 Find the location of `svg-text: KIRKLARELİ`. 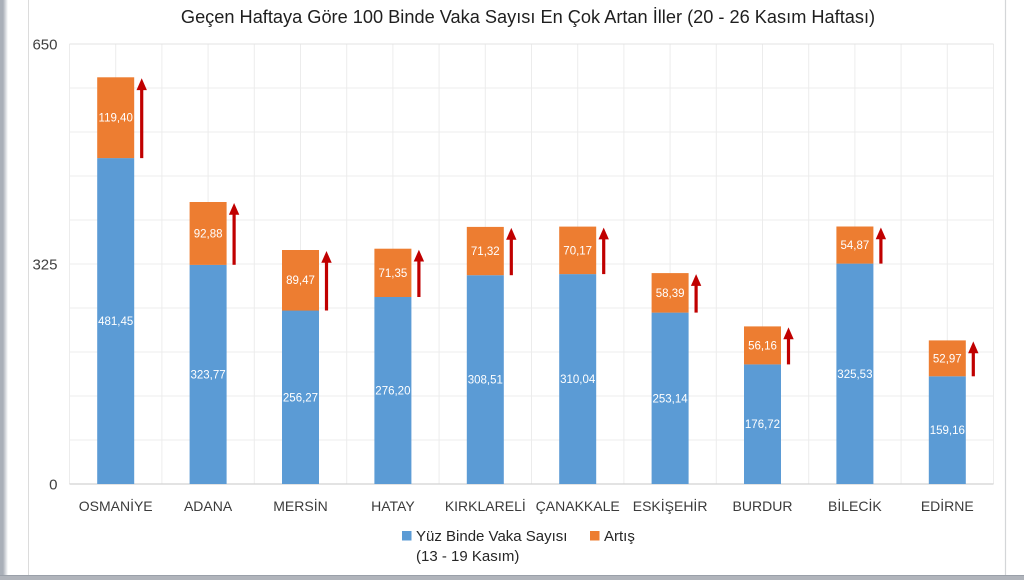

svg-text: KIRKLARELİ is located at coordinates (485, 505).